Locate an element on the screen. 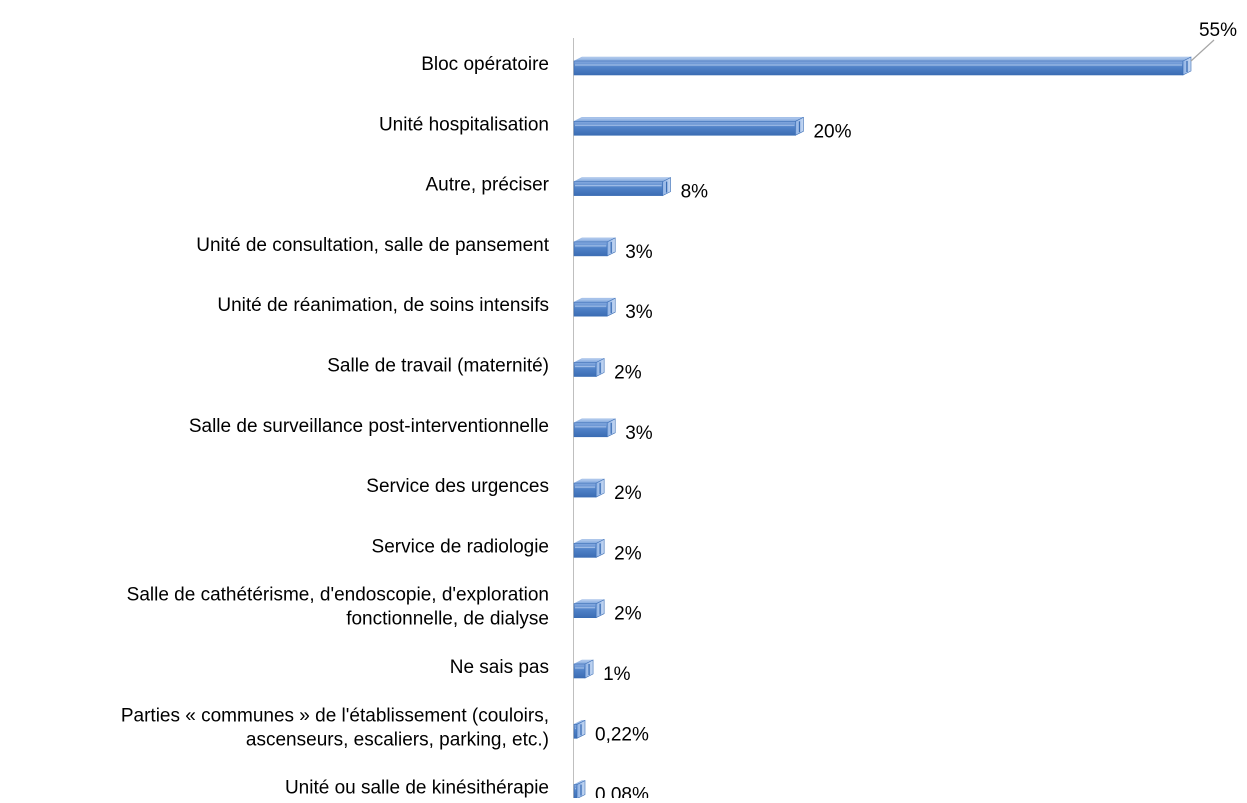 This screenshot has height=803, width=1247. category-label: Unité ou salle de kinésithérapie is located at coordinates (417, 788).